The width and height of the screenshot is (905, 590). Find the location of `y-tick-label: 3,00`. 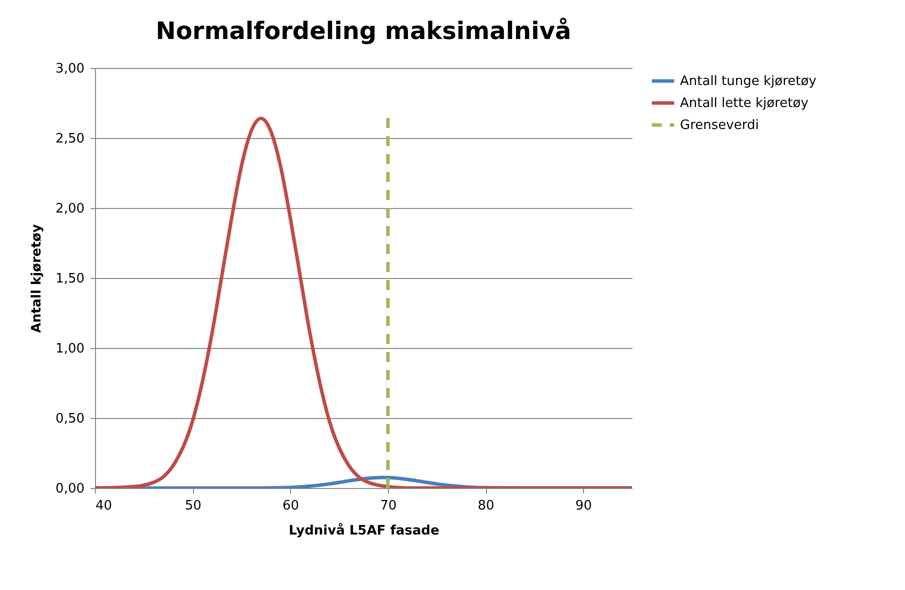

y-tick-label: 3,00 is located at coordinates (70, 69).